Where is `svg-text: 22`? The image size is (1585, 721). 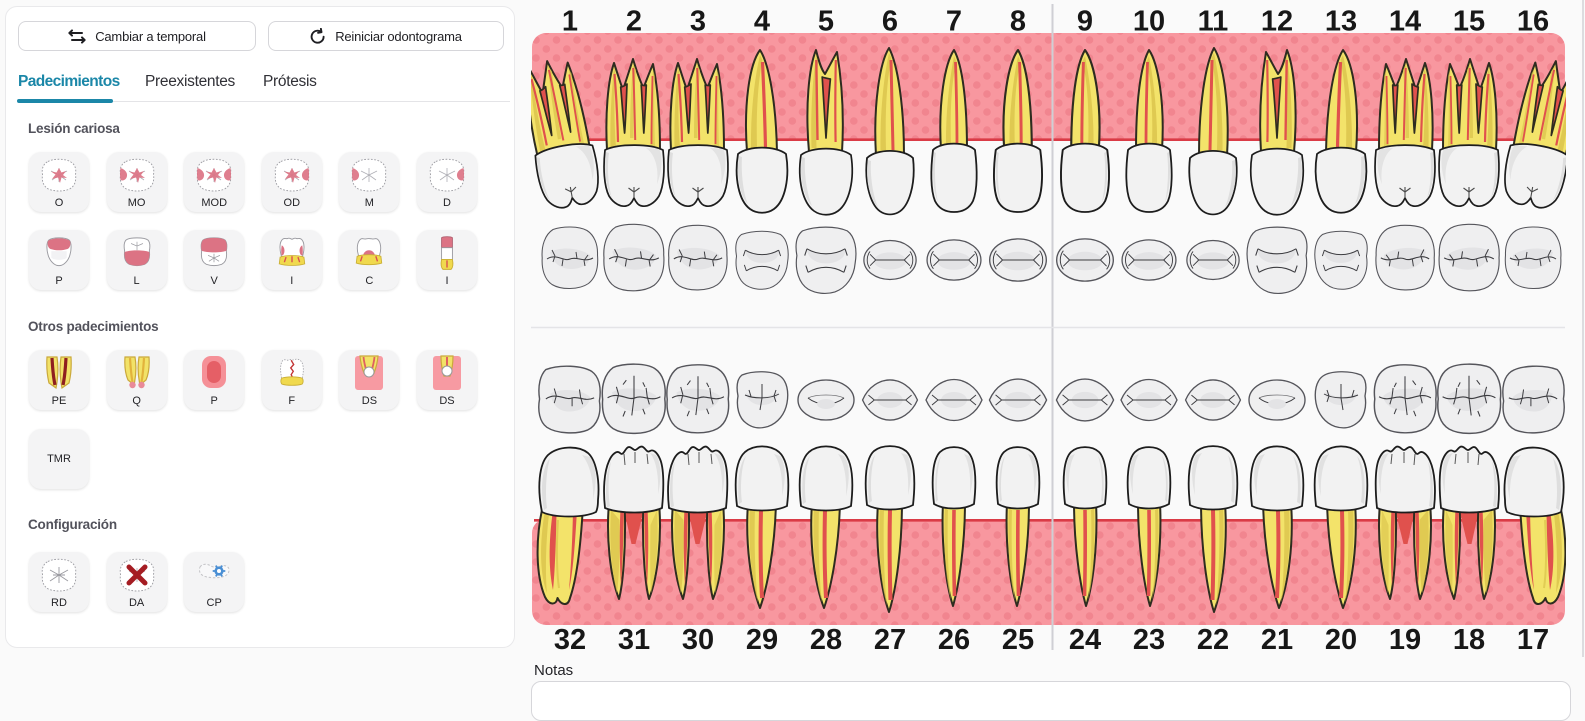
svg-text: 22 is located at coordinates (1213, 640).